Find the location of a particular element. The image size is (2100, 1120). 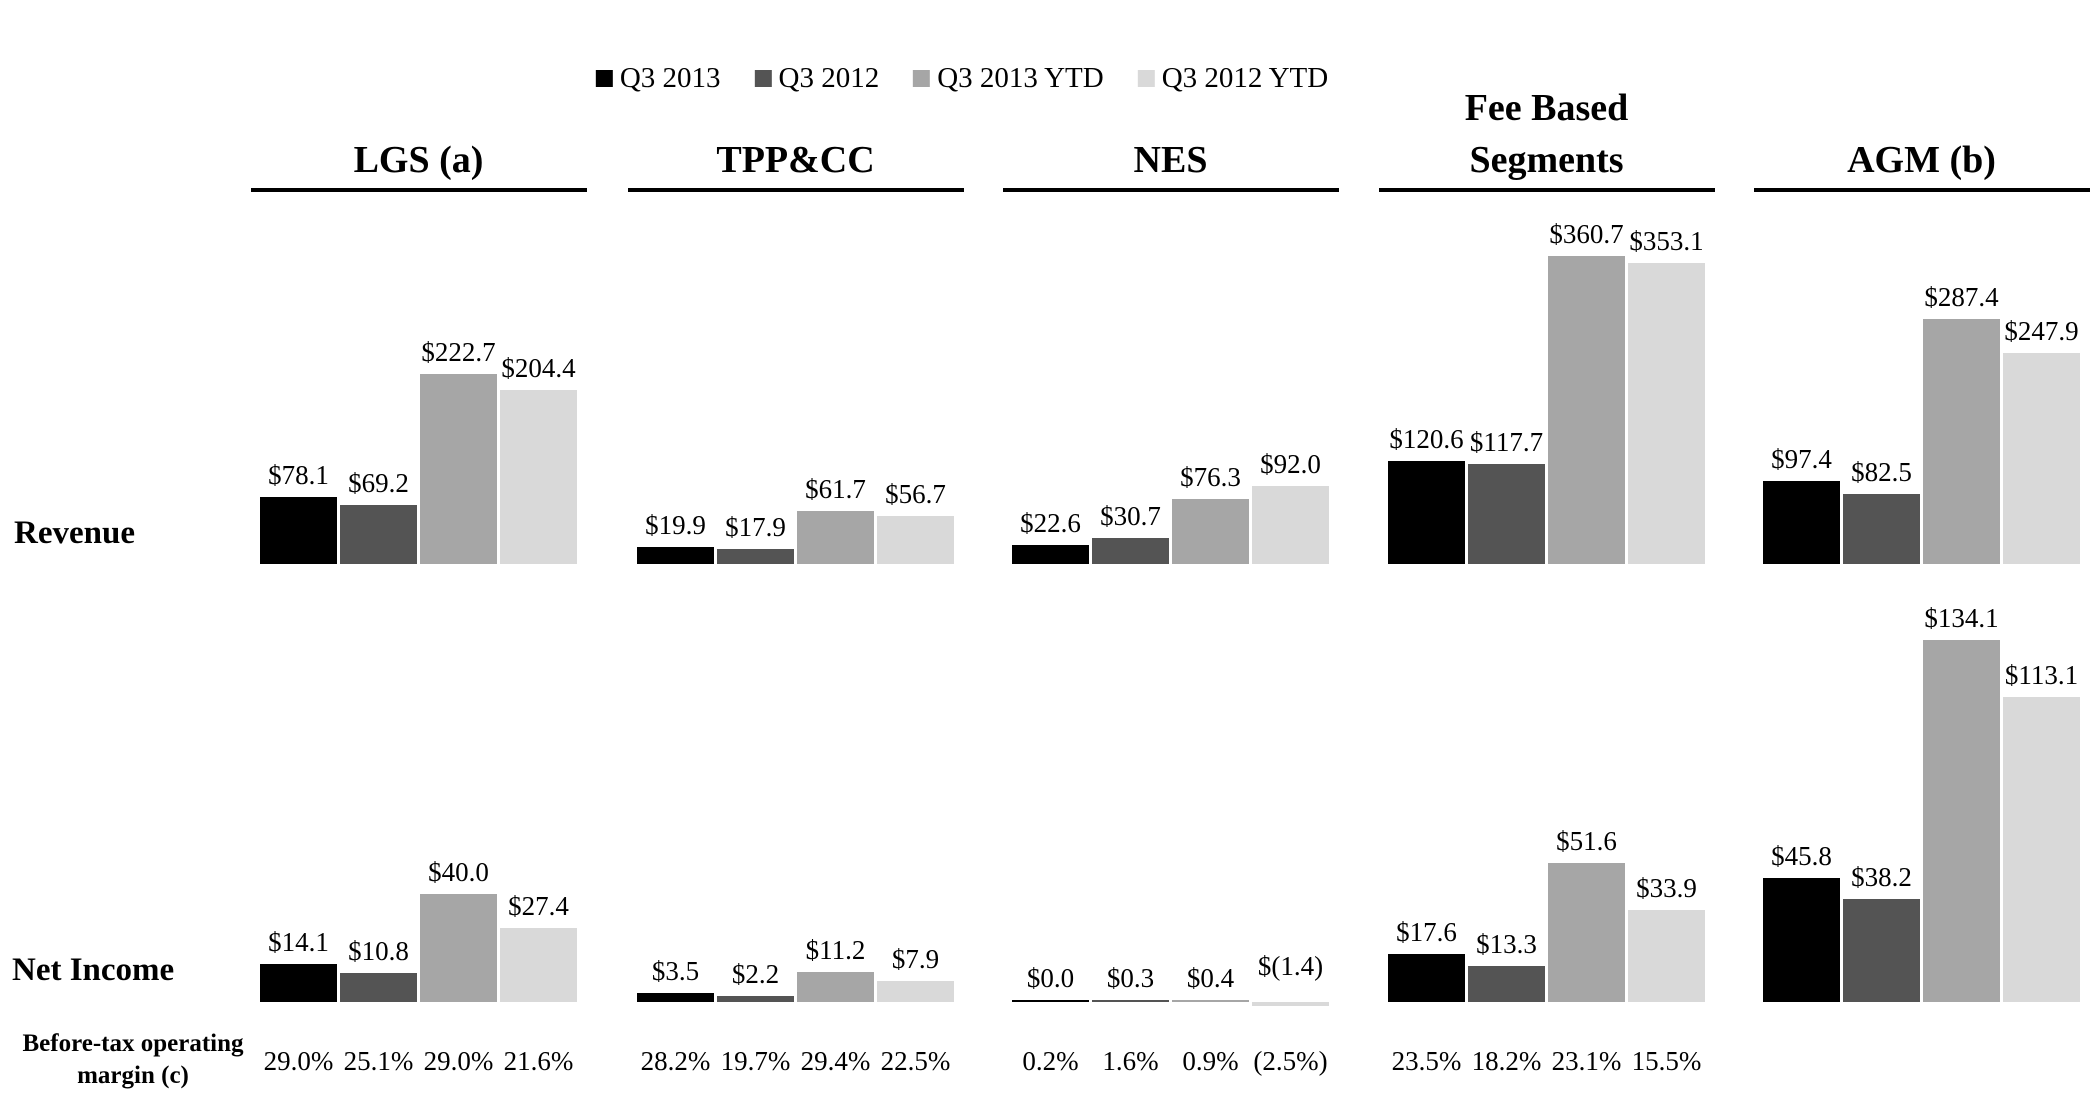

margin-value: 29.0% is located at coordinates (458, 1061).